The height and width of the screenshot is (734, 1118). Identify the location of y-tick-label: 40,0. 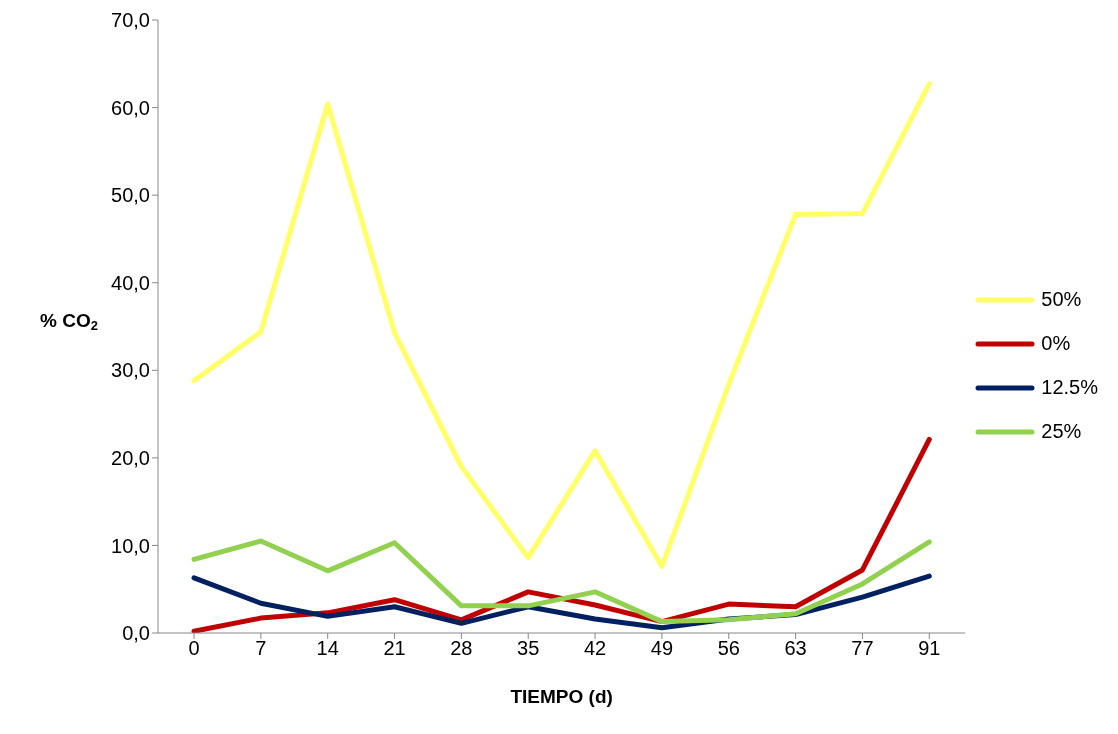
(130, 282).